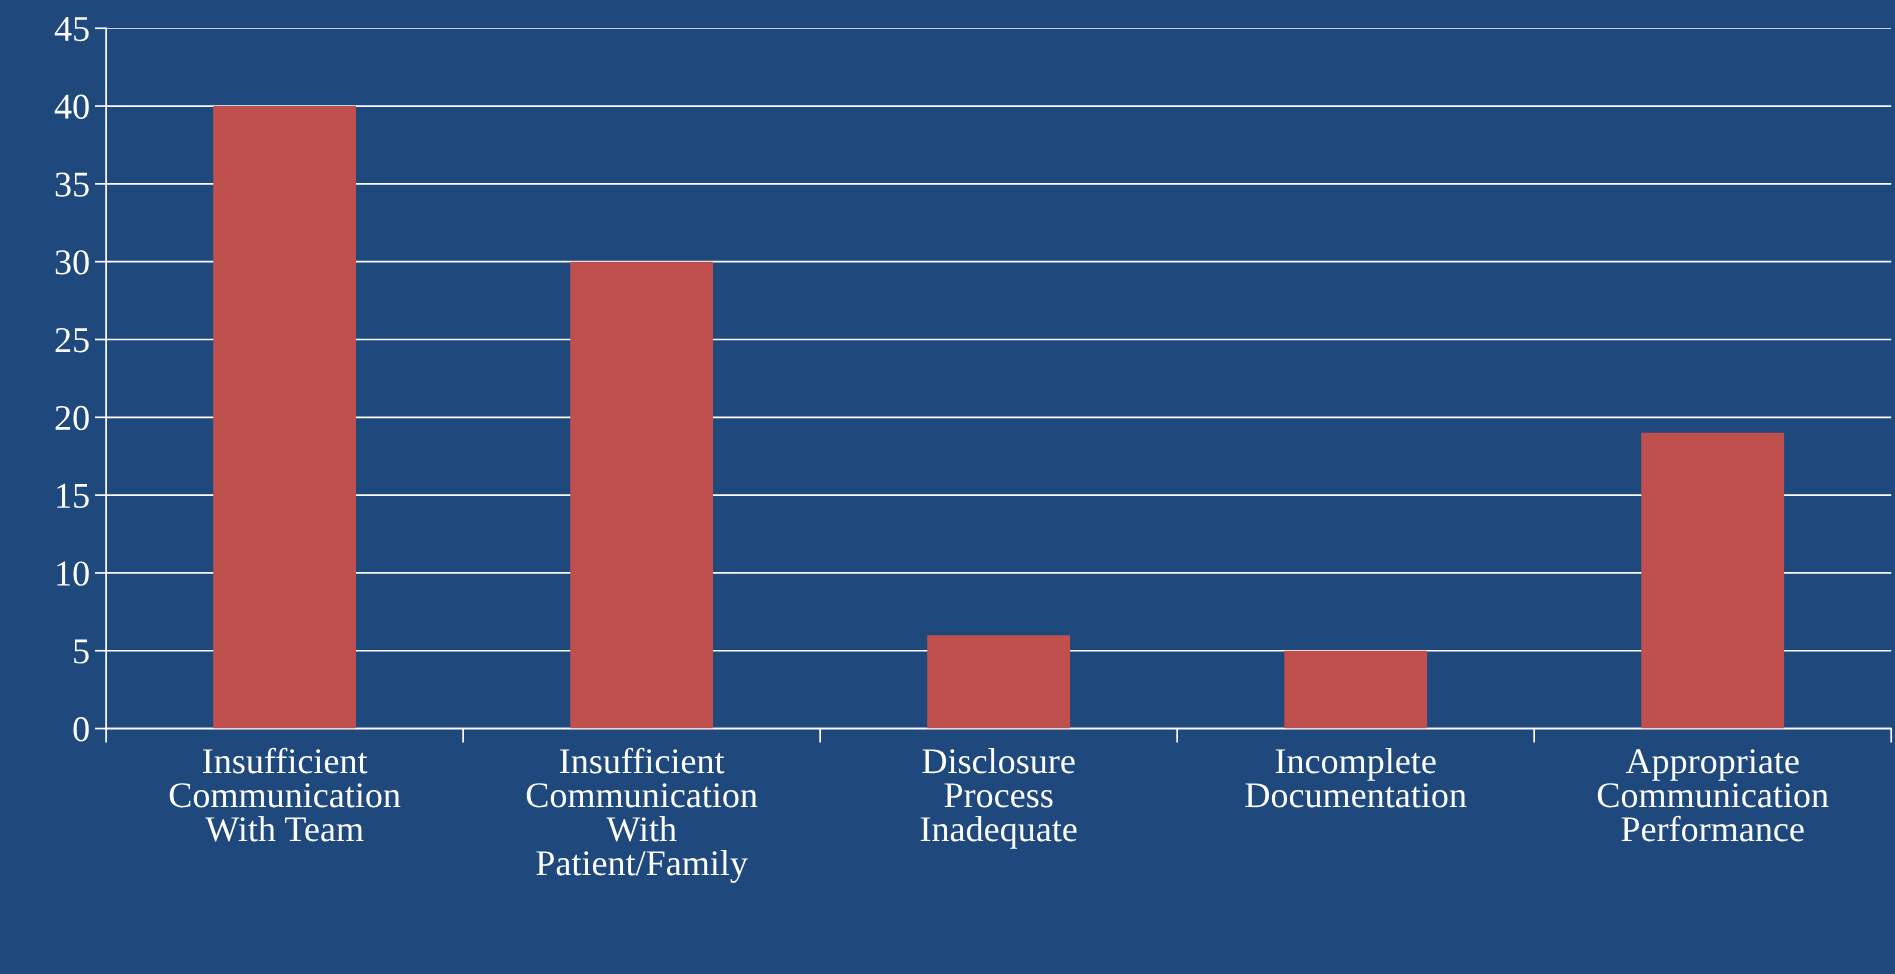 The width and height of the screenshot is (1895, 974). What do you see at coordinates (1356, 778) in the screenshot?
I see `x-tick-label: Incomplete Documentation` at bounding box center [1356, 778].